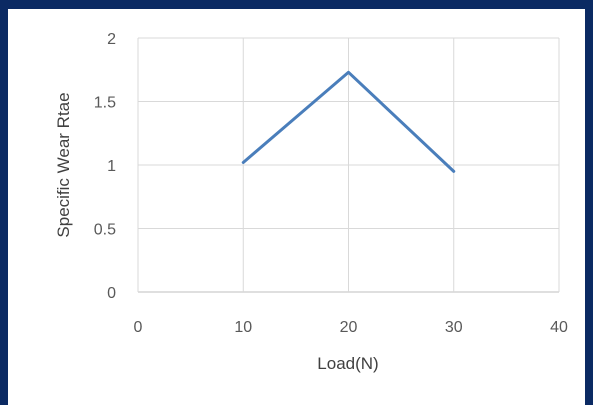 The height and width of the screenshot is (405, 593). What do you see at coordinates (454, 327) in the screenshot?
I see `x-tick-label: 30` at bounding box center [454, 327].